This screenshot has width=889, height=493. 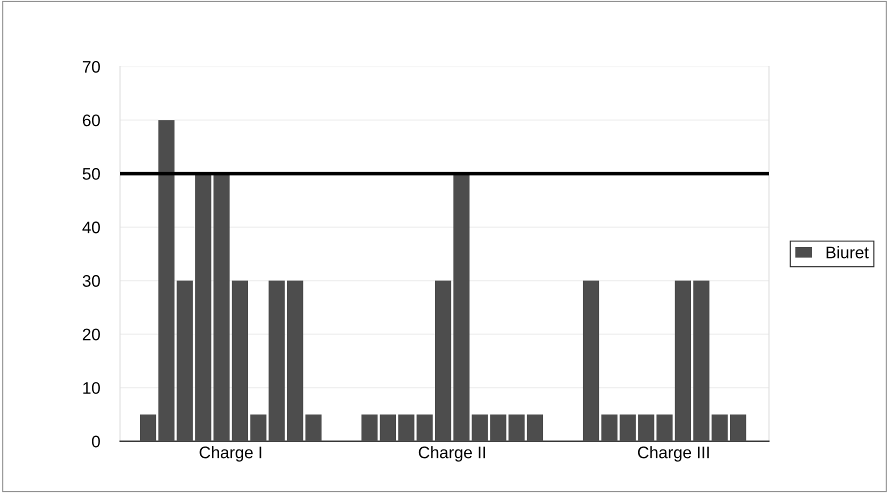 What do you see at coordinates (451, 454) in the screenshot?
I see `x-tick-label: Charge II` at bounding box center [451, 454].